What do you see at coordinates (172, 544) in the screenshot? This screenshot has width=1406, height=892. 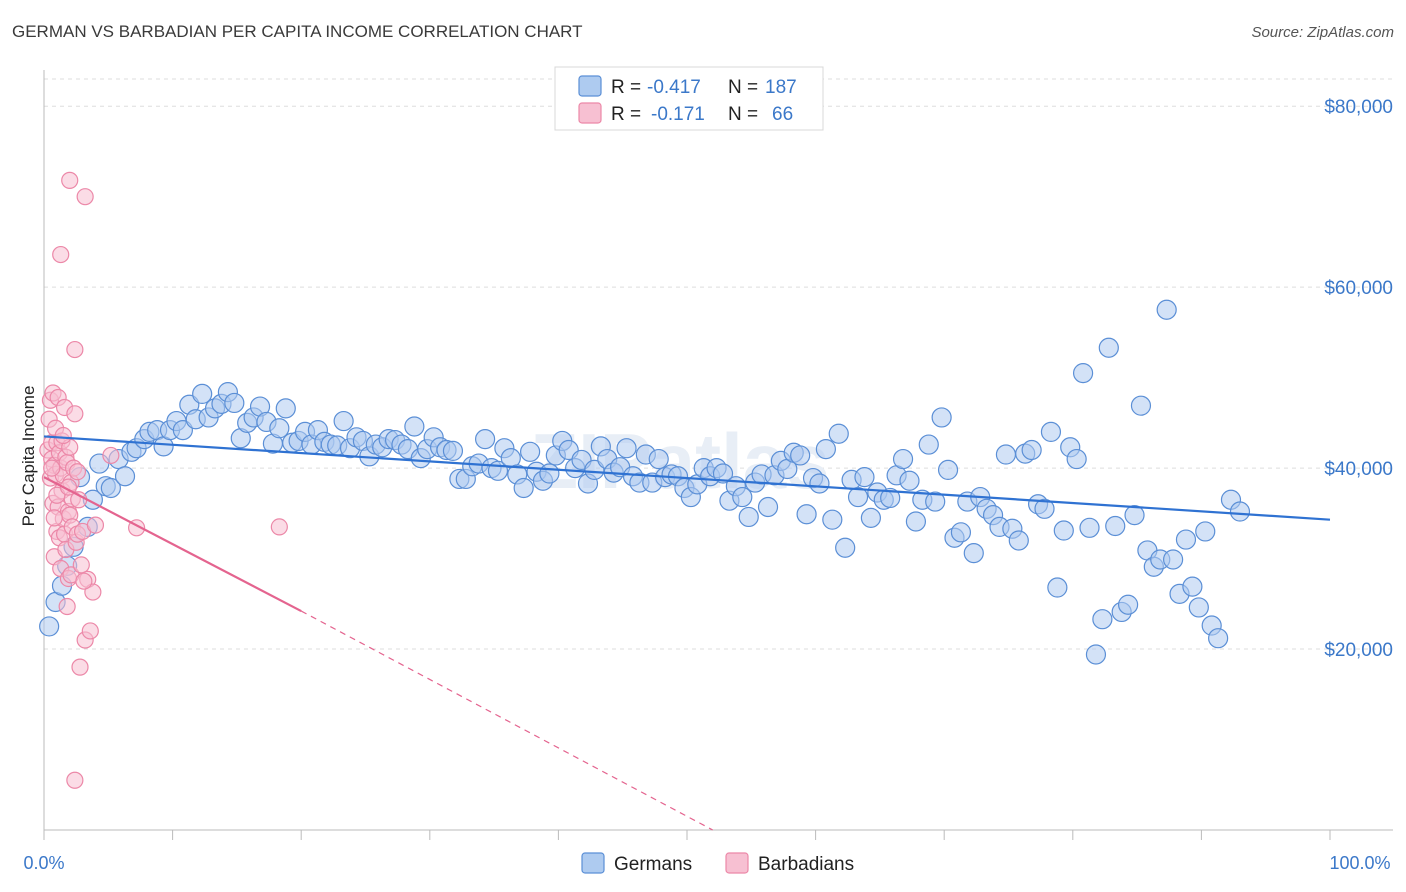 I see `barbadian-trend-line` at bounding box center [172, 544].